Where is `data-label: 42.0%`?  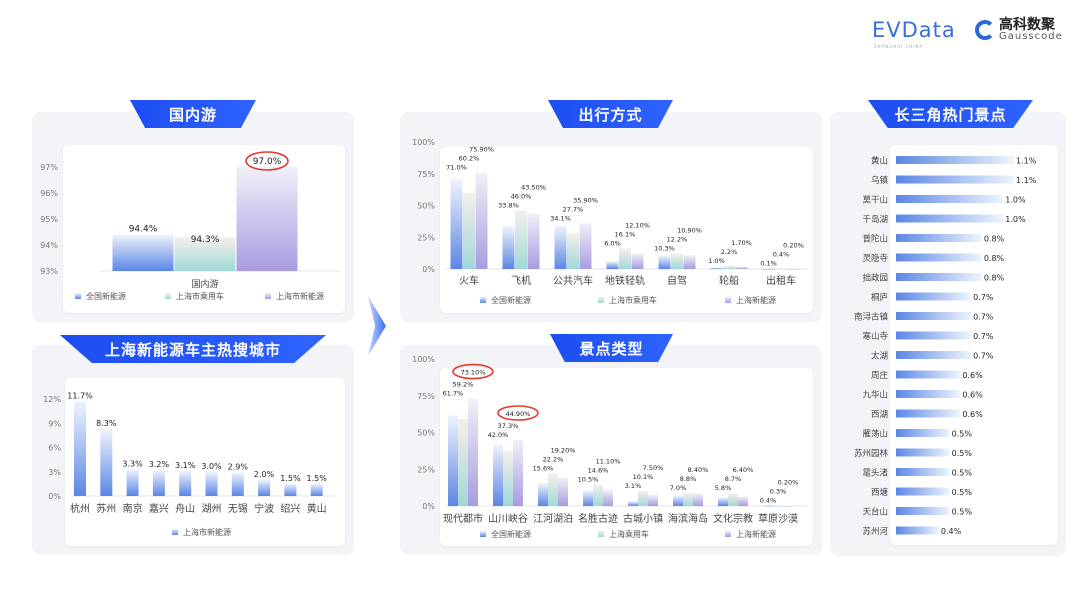
data-label: 42.0% is located at coordinates (498, 435).